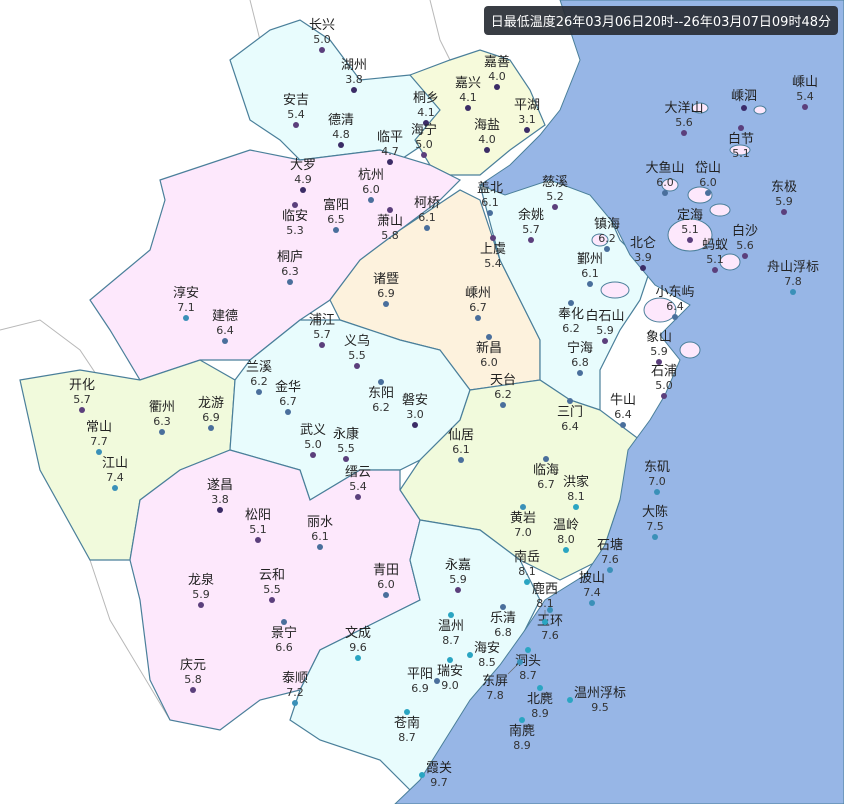  I want to click on station-label: 天台 6.2, so click(503, 387).